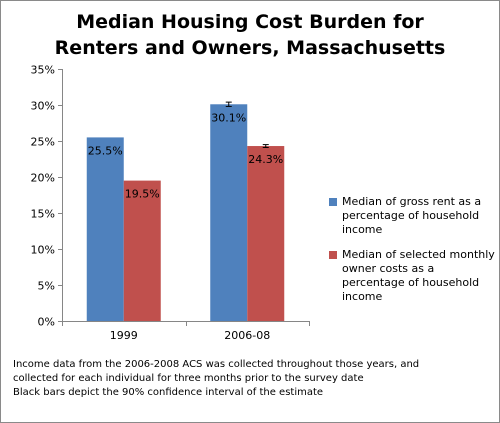  Describe the element at coordinates (46, 286) in the screenshot. I see `y-tick-label-1: 5%` at that location.